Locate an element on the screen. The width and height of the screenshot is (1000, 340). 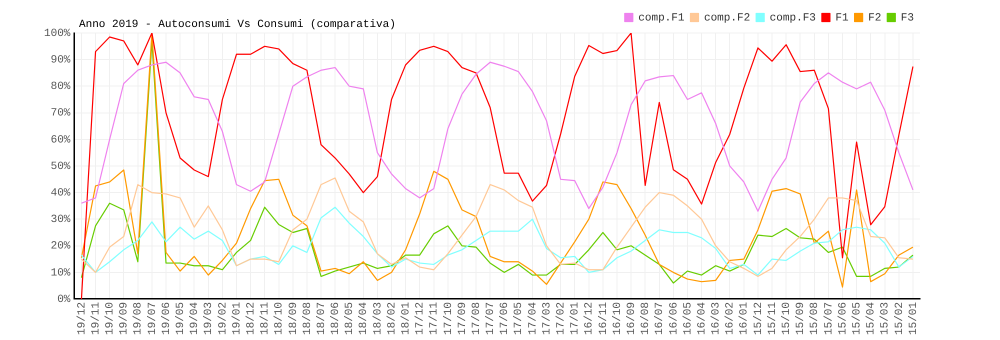
y-tick-label: 80% is located at coordinates (60, 87).